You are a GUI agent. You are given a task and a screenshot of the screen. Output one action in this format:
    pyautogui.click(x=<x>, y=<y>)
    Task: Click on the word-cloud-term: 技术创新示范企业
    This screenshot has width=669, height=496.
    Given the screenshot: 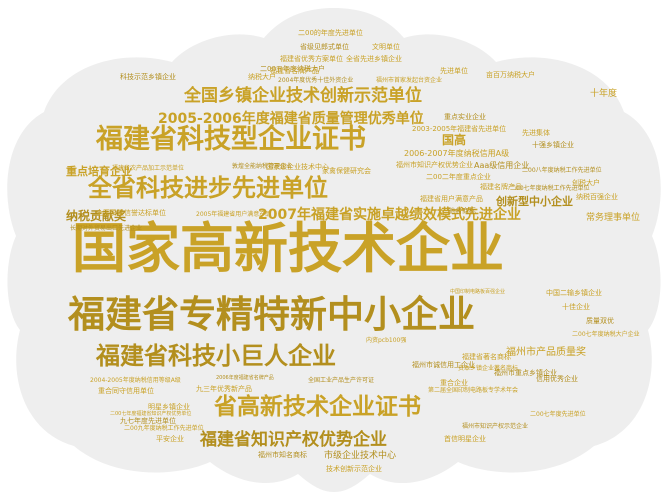 What is the action you would take?
    pyautogui.click(x=354, y=469)
    